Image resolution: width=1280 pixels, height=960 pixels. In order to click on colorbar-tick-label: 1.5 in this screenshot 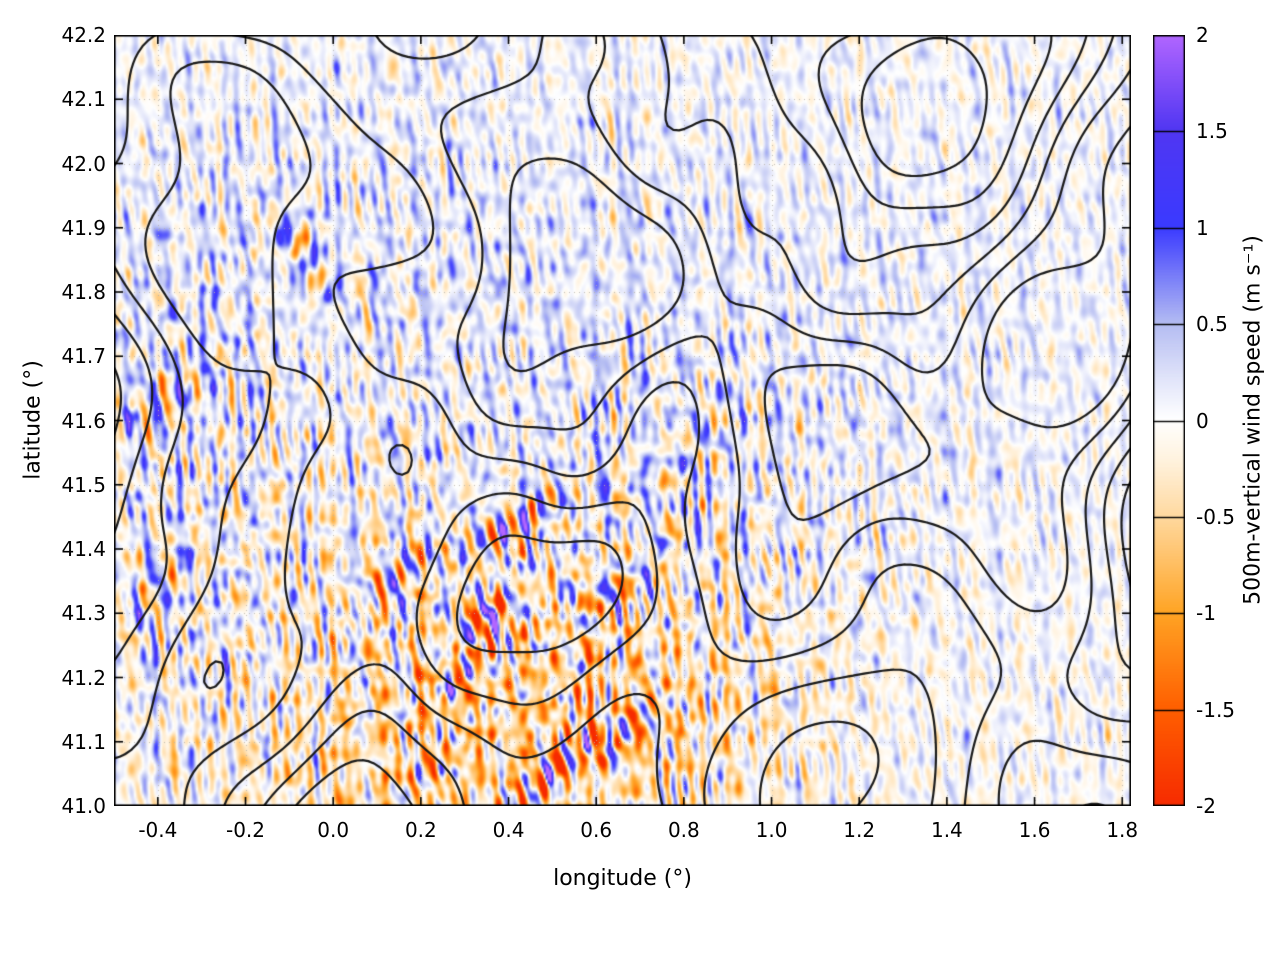, I will do `click(1212, 131)`.